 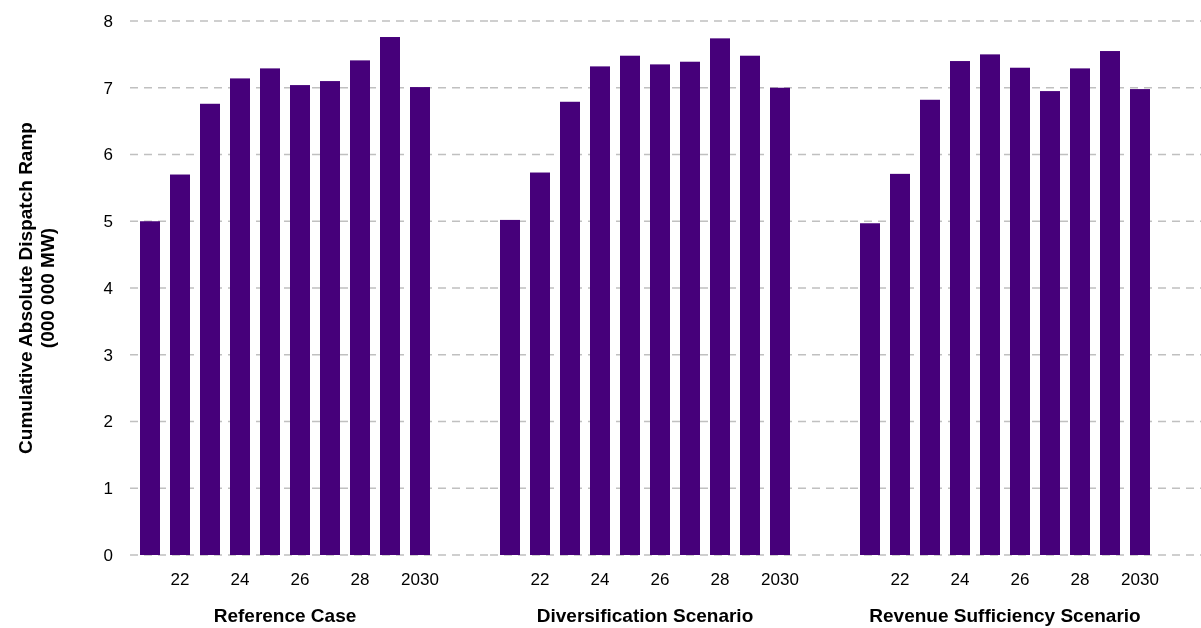 What do you see at coordinates (645, 615) in the screenshot?
I see `x-axis-title: Diversification Scenario` at bounding box center [645, 615].